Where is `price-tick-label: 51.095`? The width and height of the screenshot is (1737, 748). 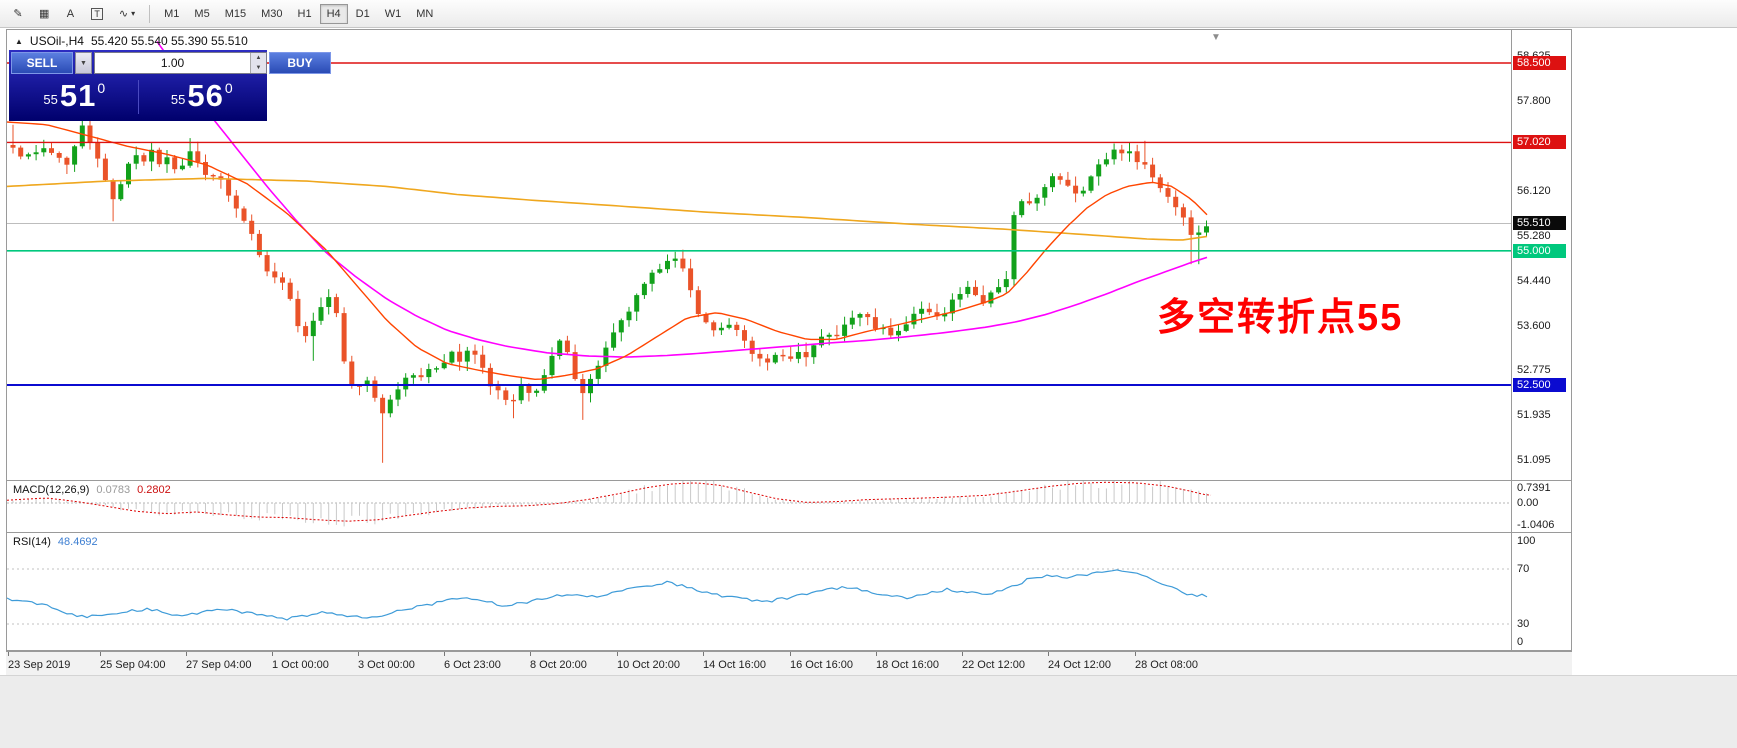 price-tick-label: 51.095 is located at coordinates (1534, 460).